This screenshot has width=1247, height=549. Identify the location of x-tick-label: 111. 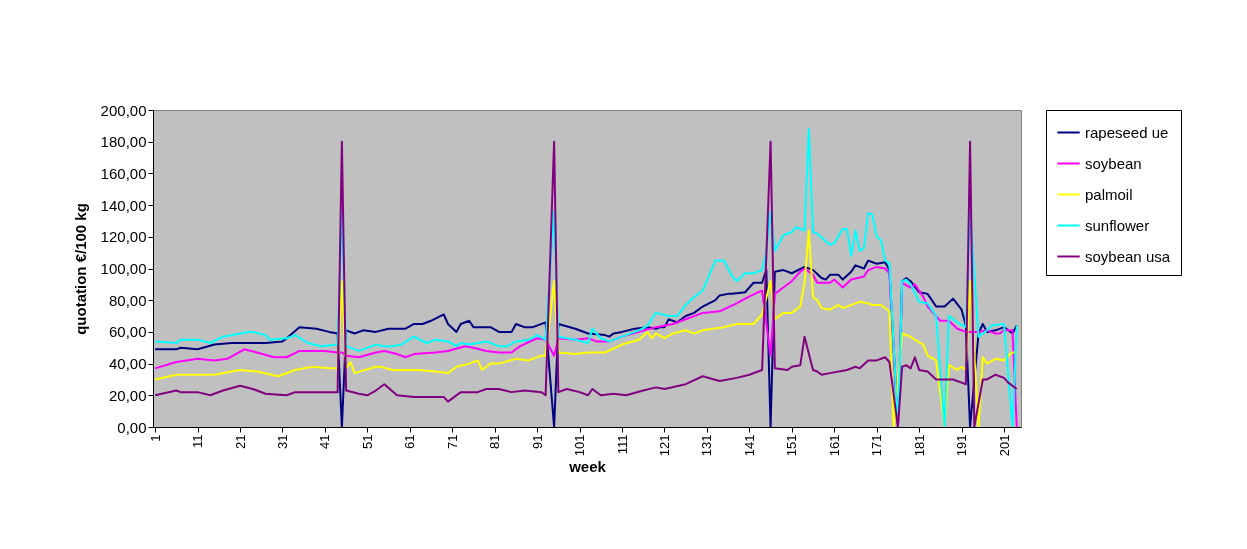
(622, 444).